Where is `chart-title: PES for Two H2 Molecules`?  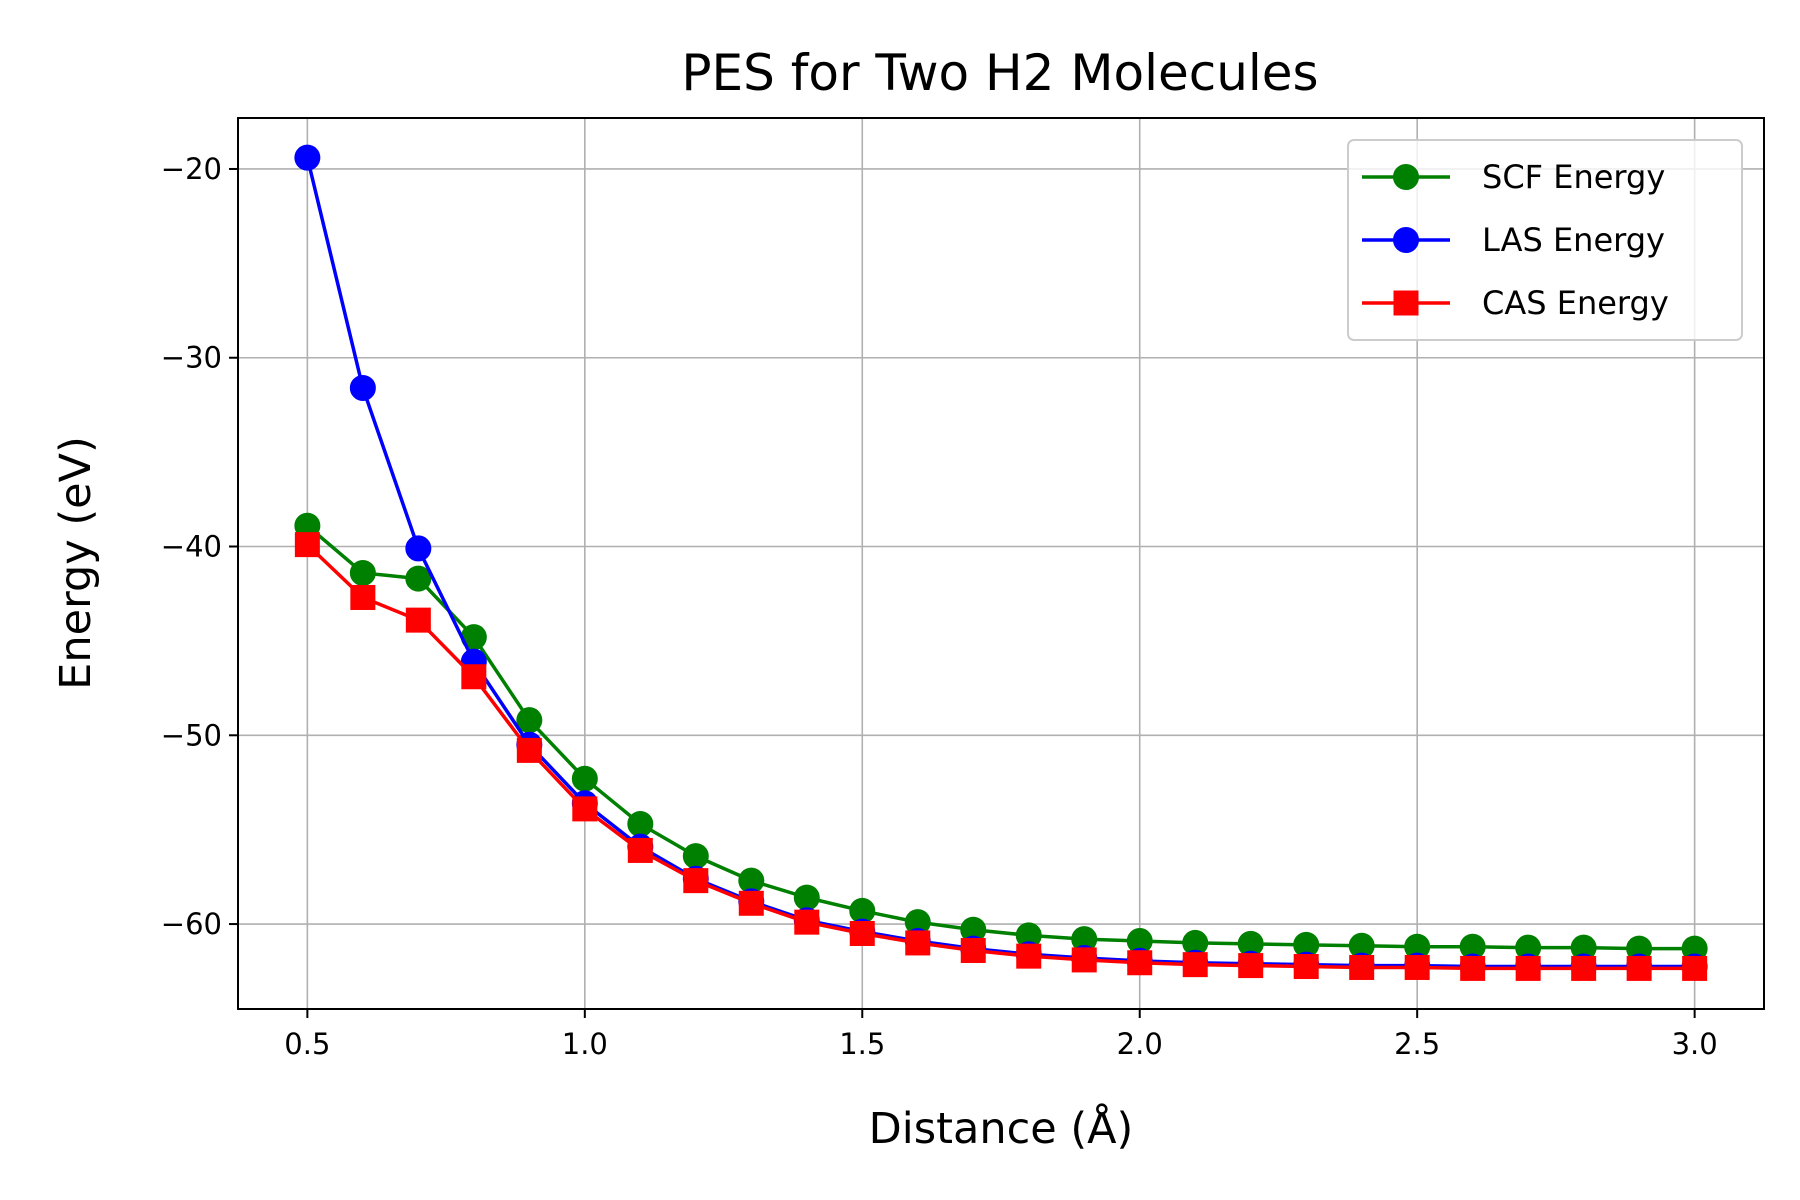
chart-title: PES for Two H2 Molecules is located at coordinates (999, 73).